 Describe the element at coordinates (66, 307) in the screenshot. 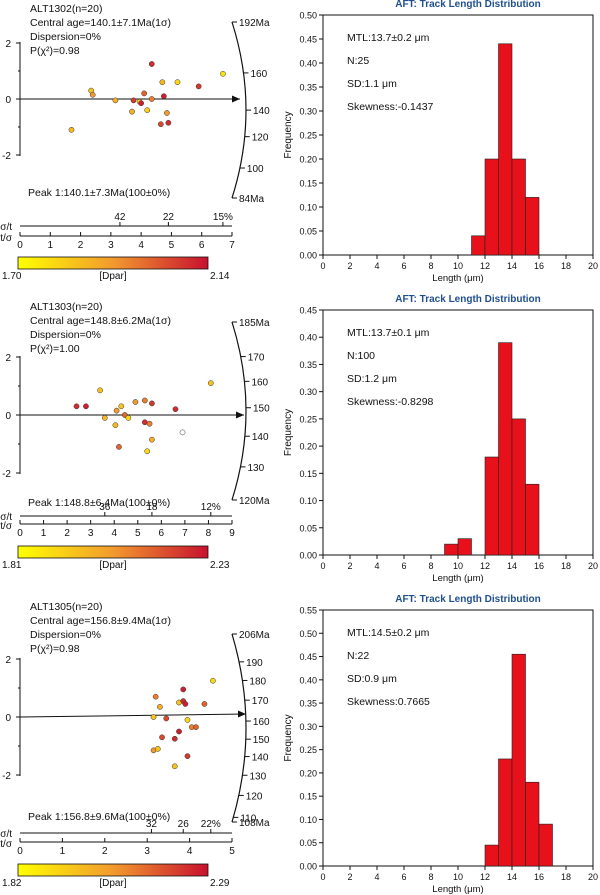

I see `sample-label: ALT1303(n=20)` at that location.